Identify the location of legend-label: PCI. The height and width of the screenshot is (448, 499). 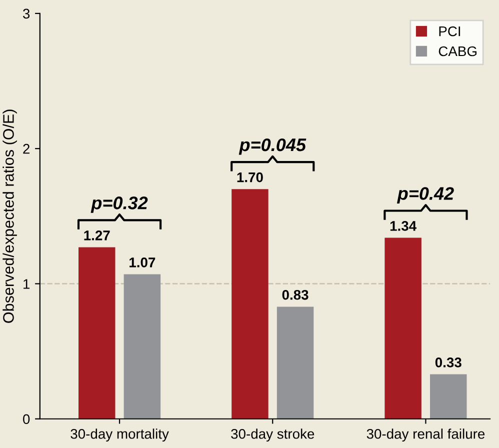
(449, 31).